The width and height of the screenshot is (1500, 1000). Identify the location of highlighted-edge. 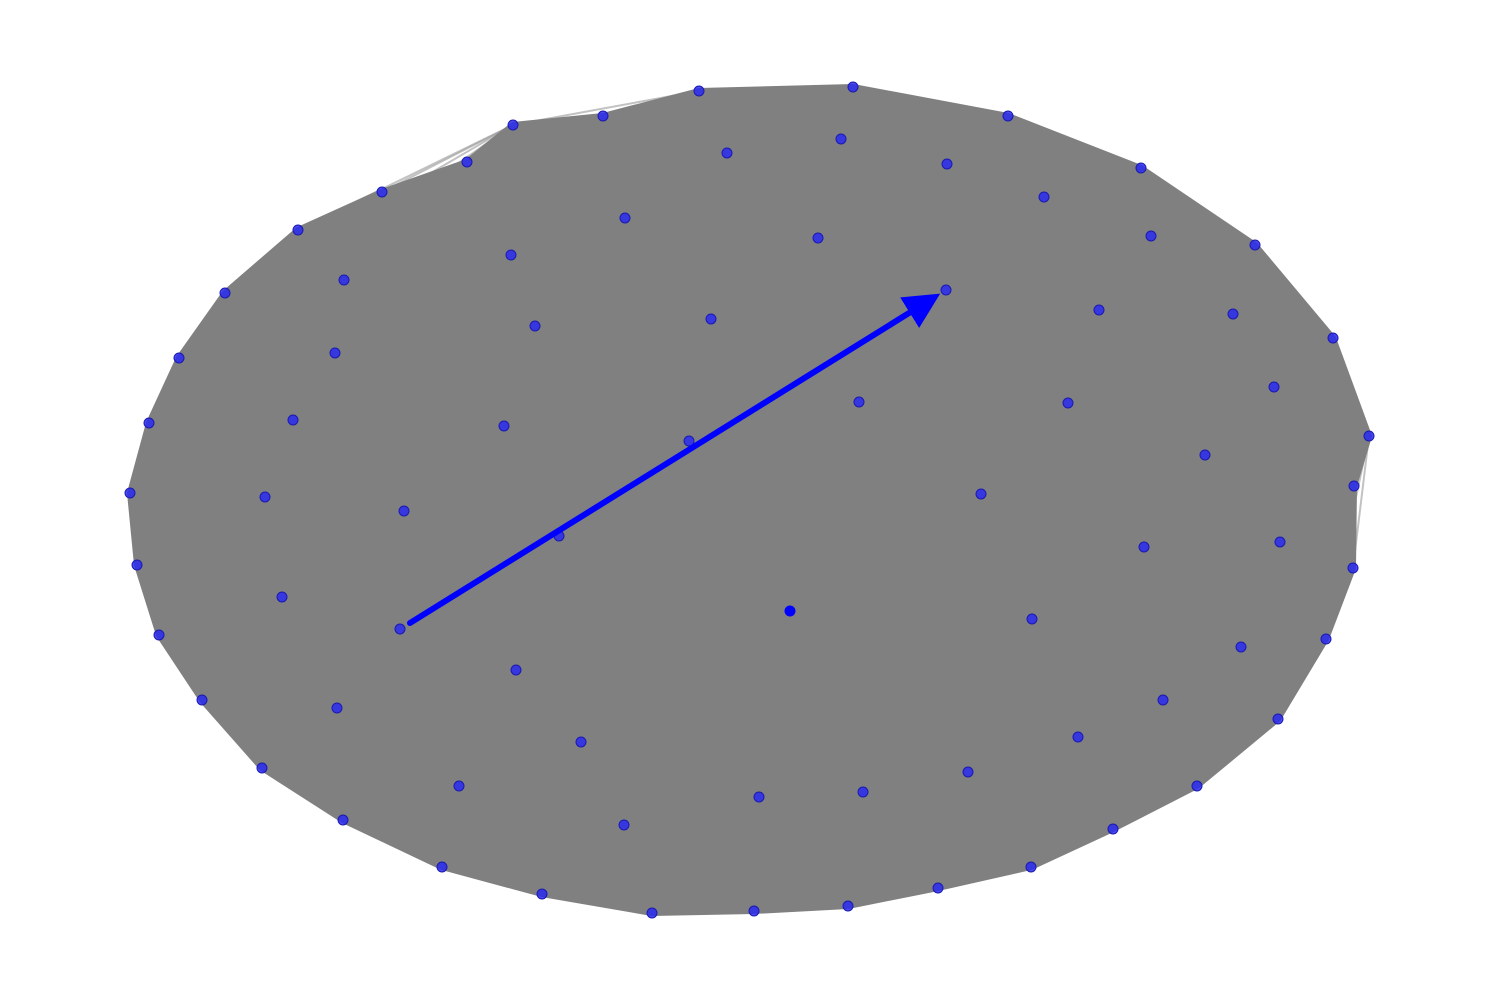
(674, 459).